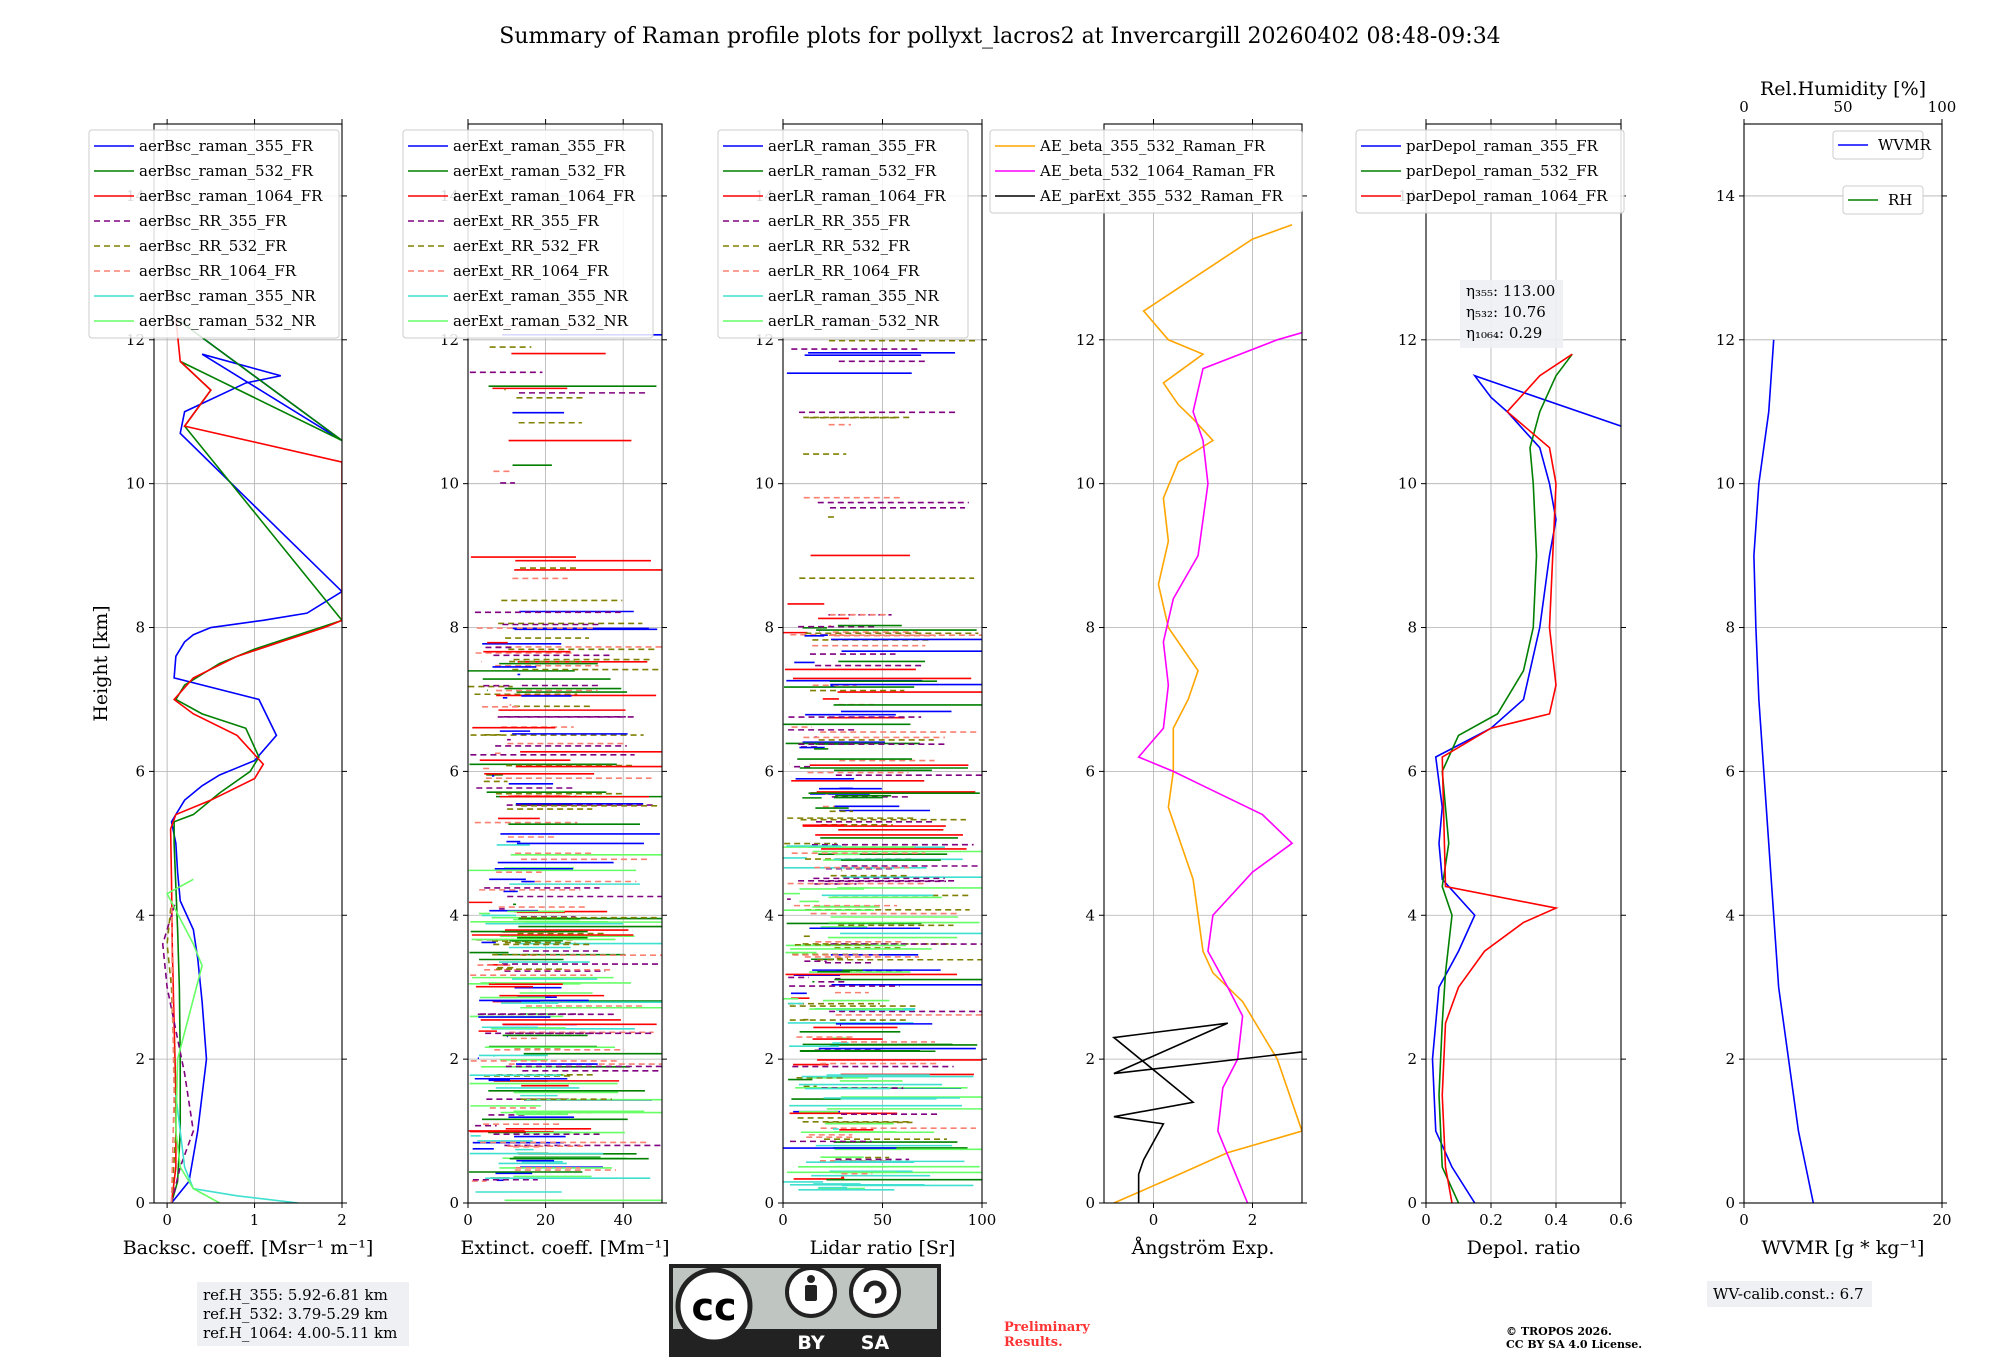 This screenshot has width=2000, height=1360. I want to click on cc-circle-icon, so click(714, 1306).